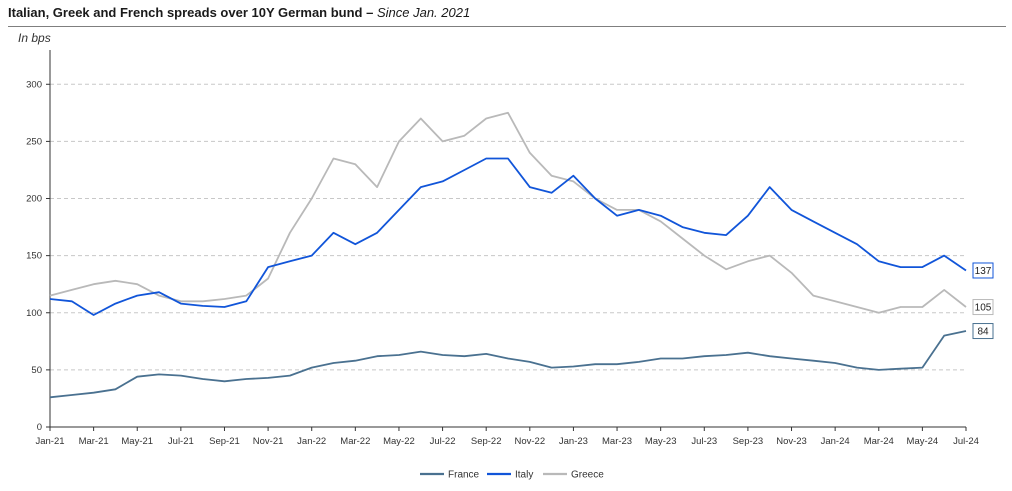  I want to click on legend-label-france: France, so click(464, 475).